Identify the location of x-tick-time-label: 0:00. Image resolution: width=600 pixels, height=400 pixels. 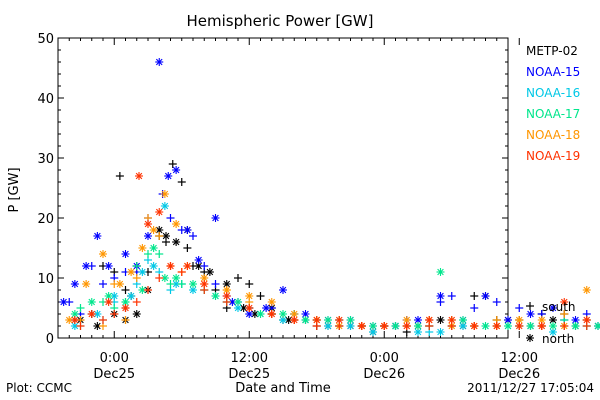
(384, 358).